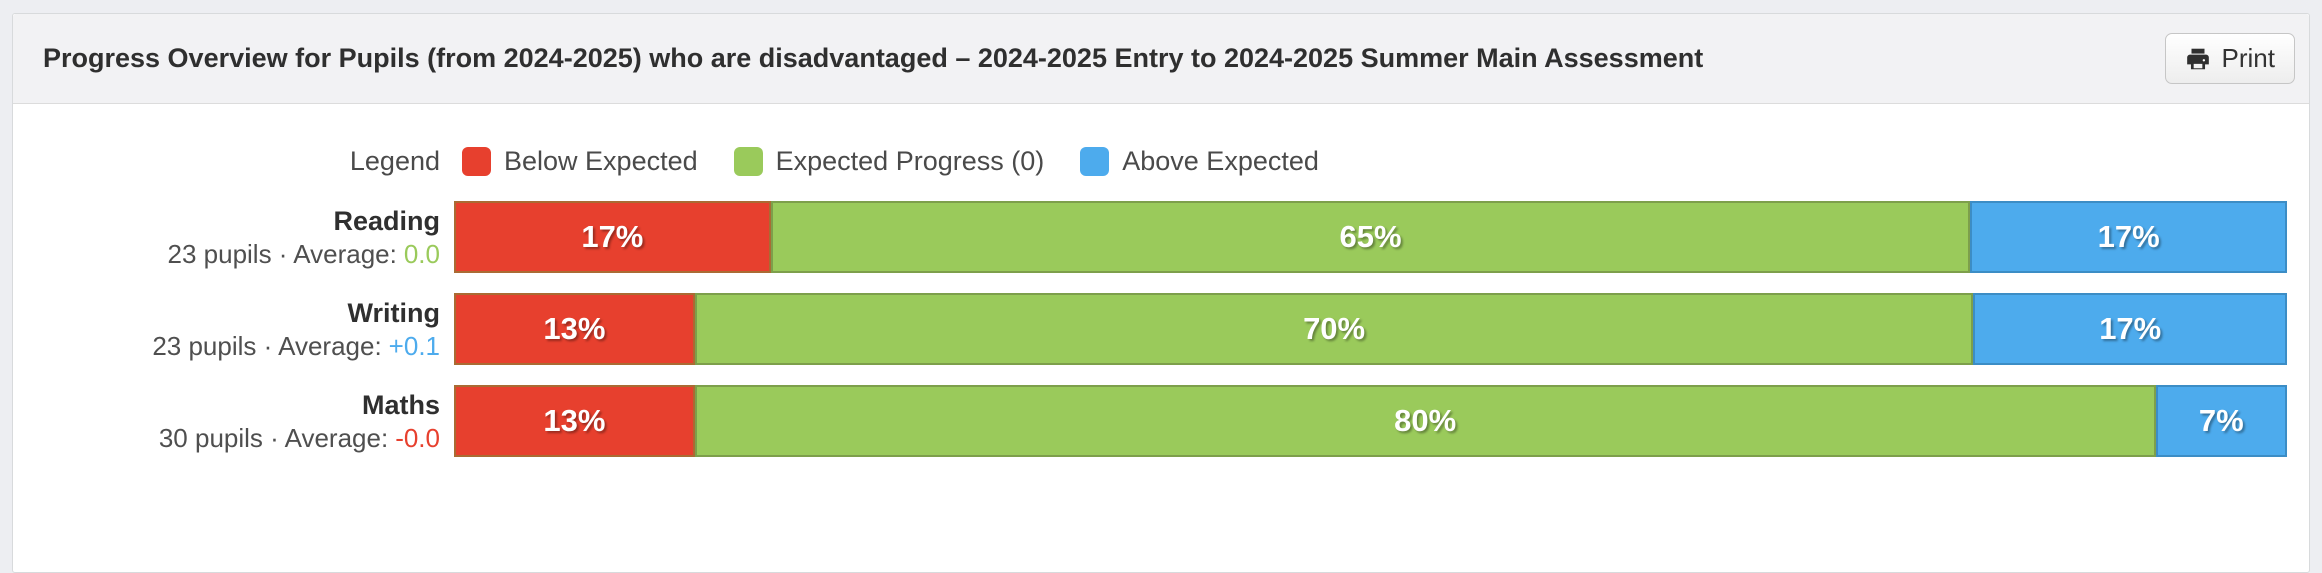 The image size is (2322, 573). What do you see at coordinates (2248, 58) in the screenshot?
I see `print-button-label: Print` at bounding box center [2248, 58].